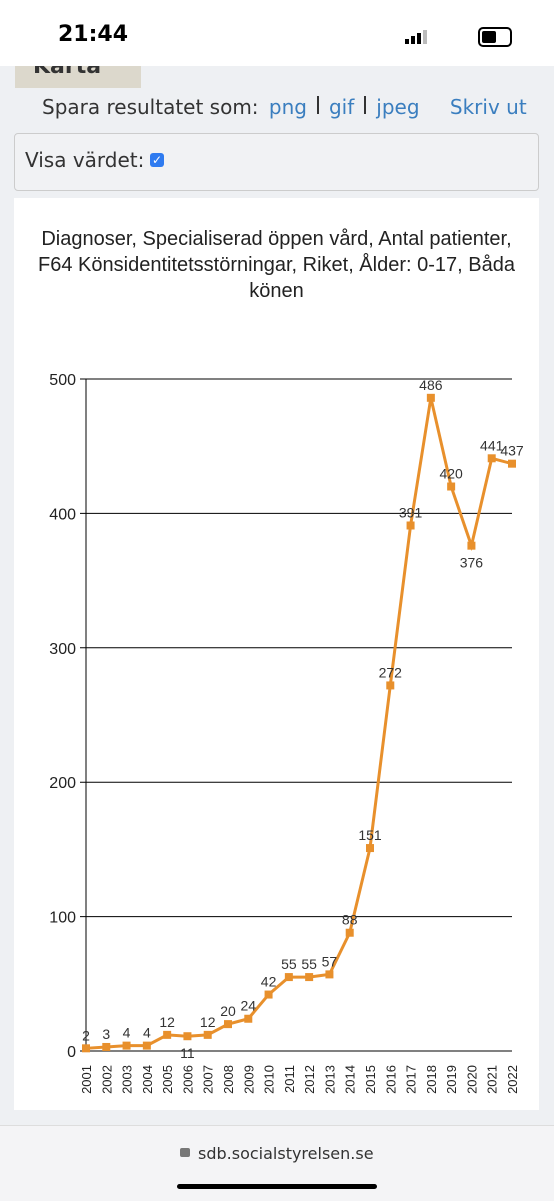  What do you see at coordinates (85, 160) in the screenshot?
I see `show-value-label: Visa värdet:` at bounding box center [85, 160].